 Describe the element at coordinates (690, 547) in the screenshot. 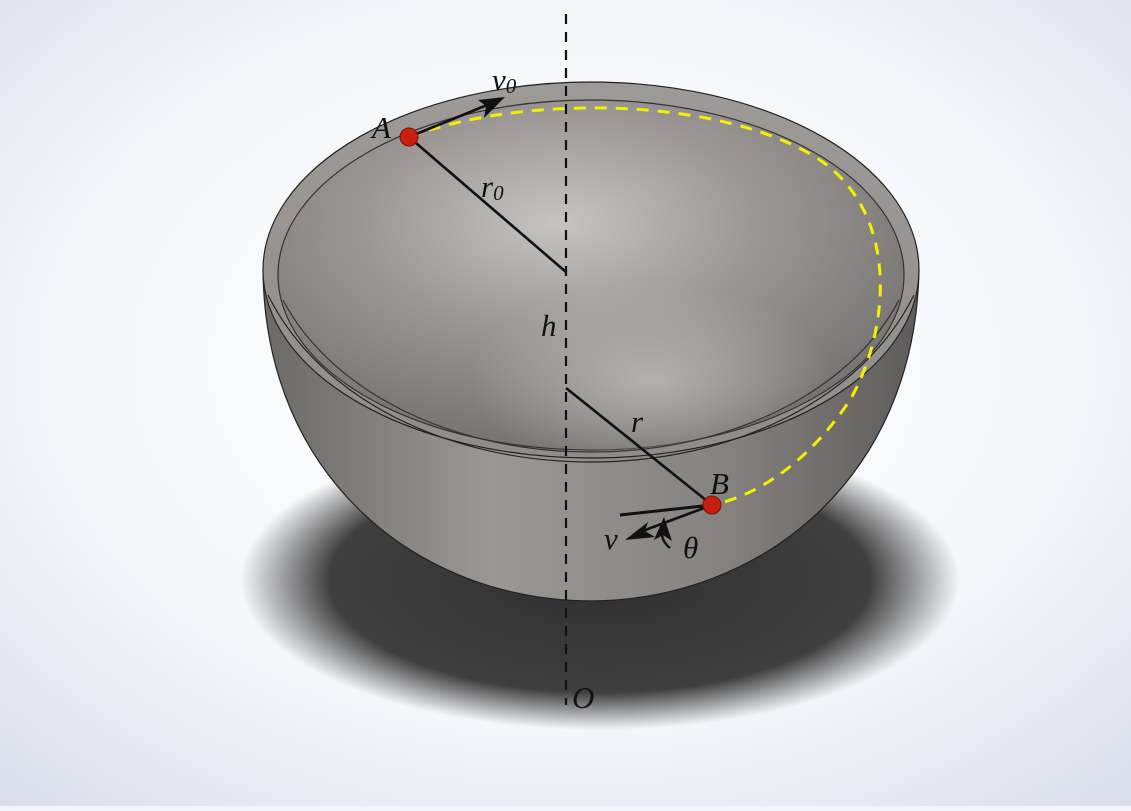

I see `label-angle: θ` at that location.